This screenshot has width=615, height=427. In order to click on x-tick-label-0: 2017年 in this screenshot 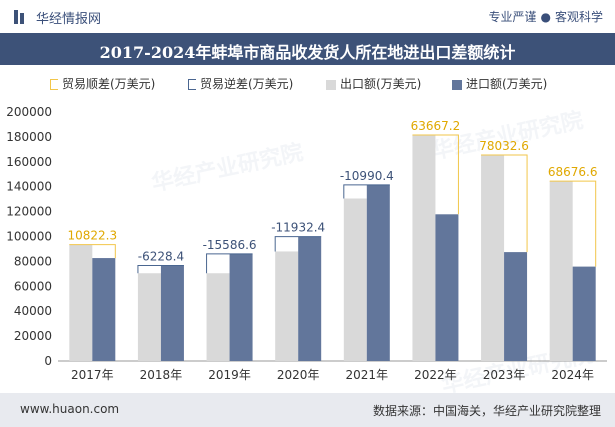, I will do `click(92, 375)`.